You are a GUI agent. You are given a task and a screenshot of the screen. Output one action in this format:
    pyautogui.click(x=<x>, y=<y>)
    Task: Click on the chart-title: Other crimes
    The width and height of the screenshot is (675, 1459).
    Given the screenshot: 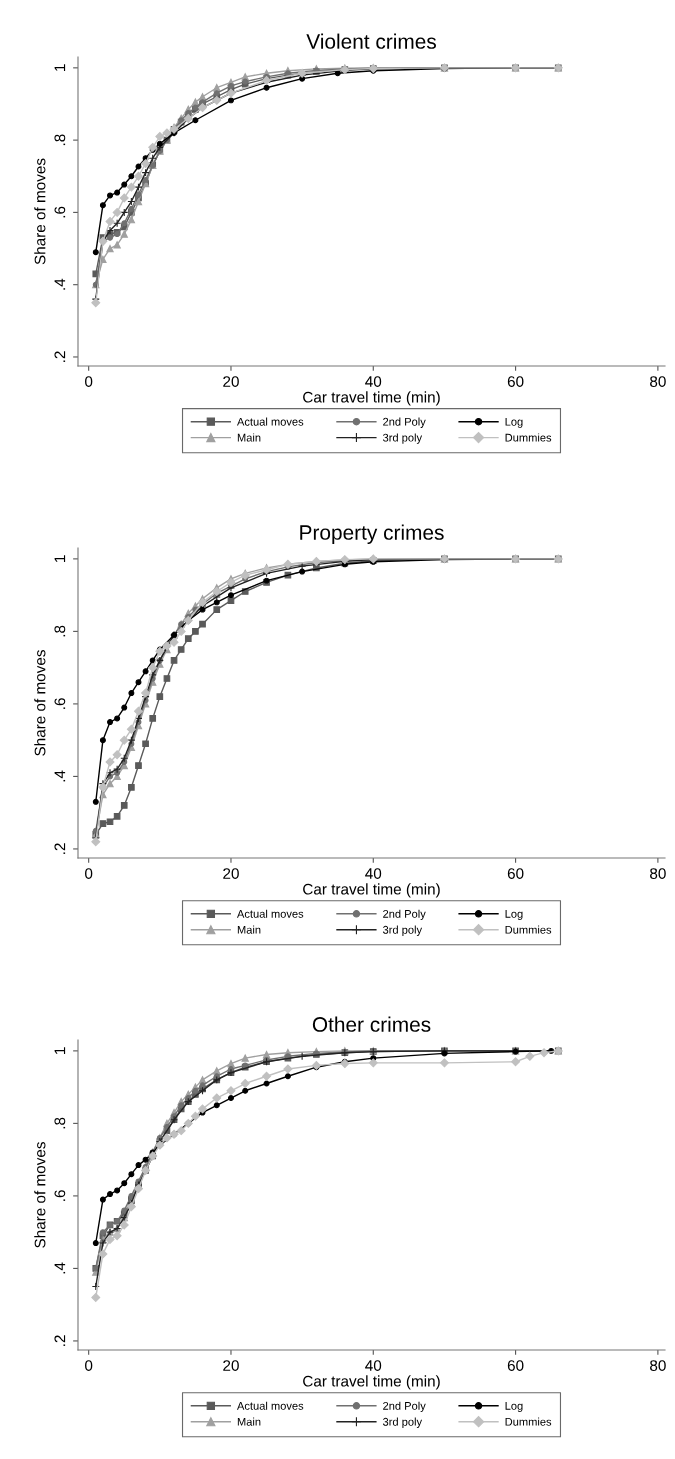 What is the action you would take?
    pyautogui.click(x=371, y=1024)
    